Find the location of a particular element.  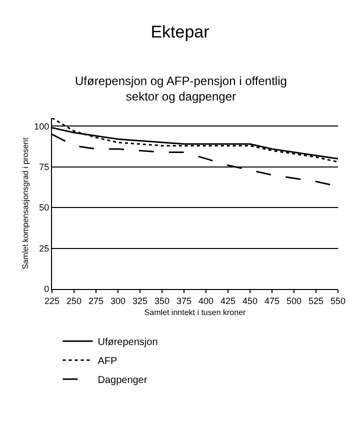

x-tick-label: 250 is located at coordinates (74, 301).